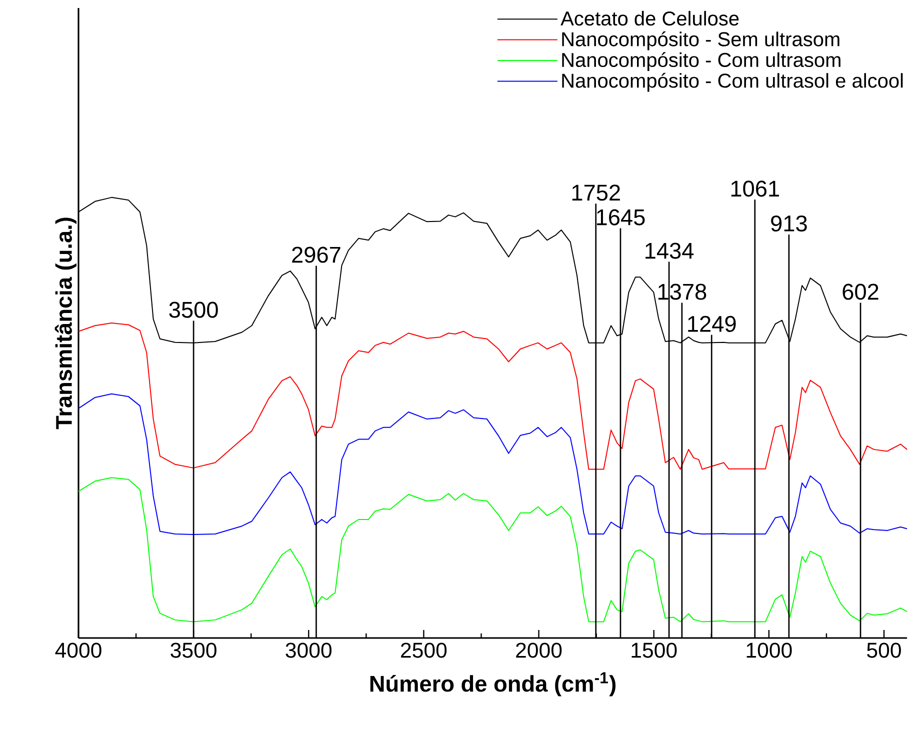  What do you see at coordinates (539, 650) in the screenshot?
I see `x-tick-label: 2000` at bounding box center [539, 650].